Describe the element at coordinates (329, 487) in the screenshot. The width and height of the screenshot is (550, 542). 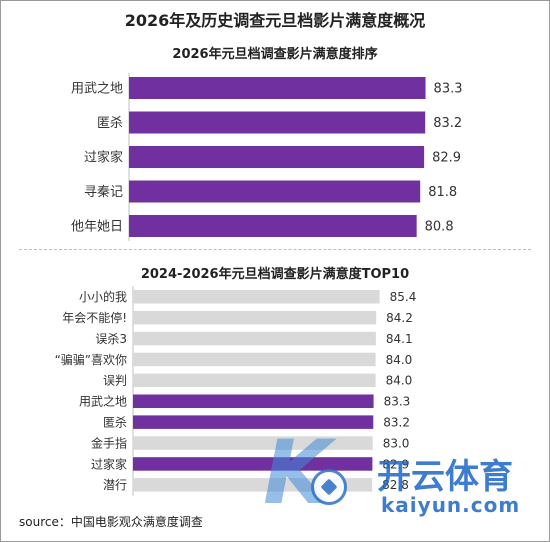
I see `soccer-ball-icon` at that location.